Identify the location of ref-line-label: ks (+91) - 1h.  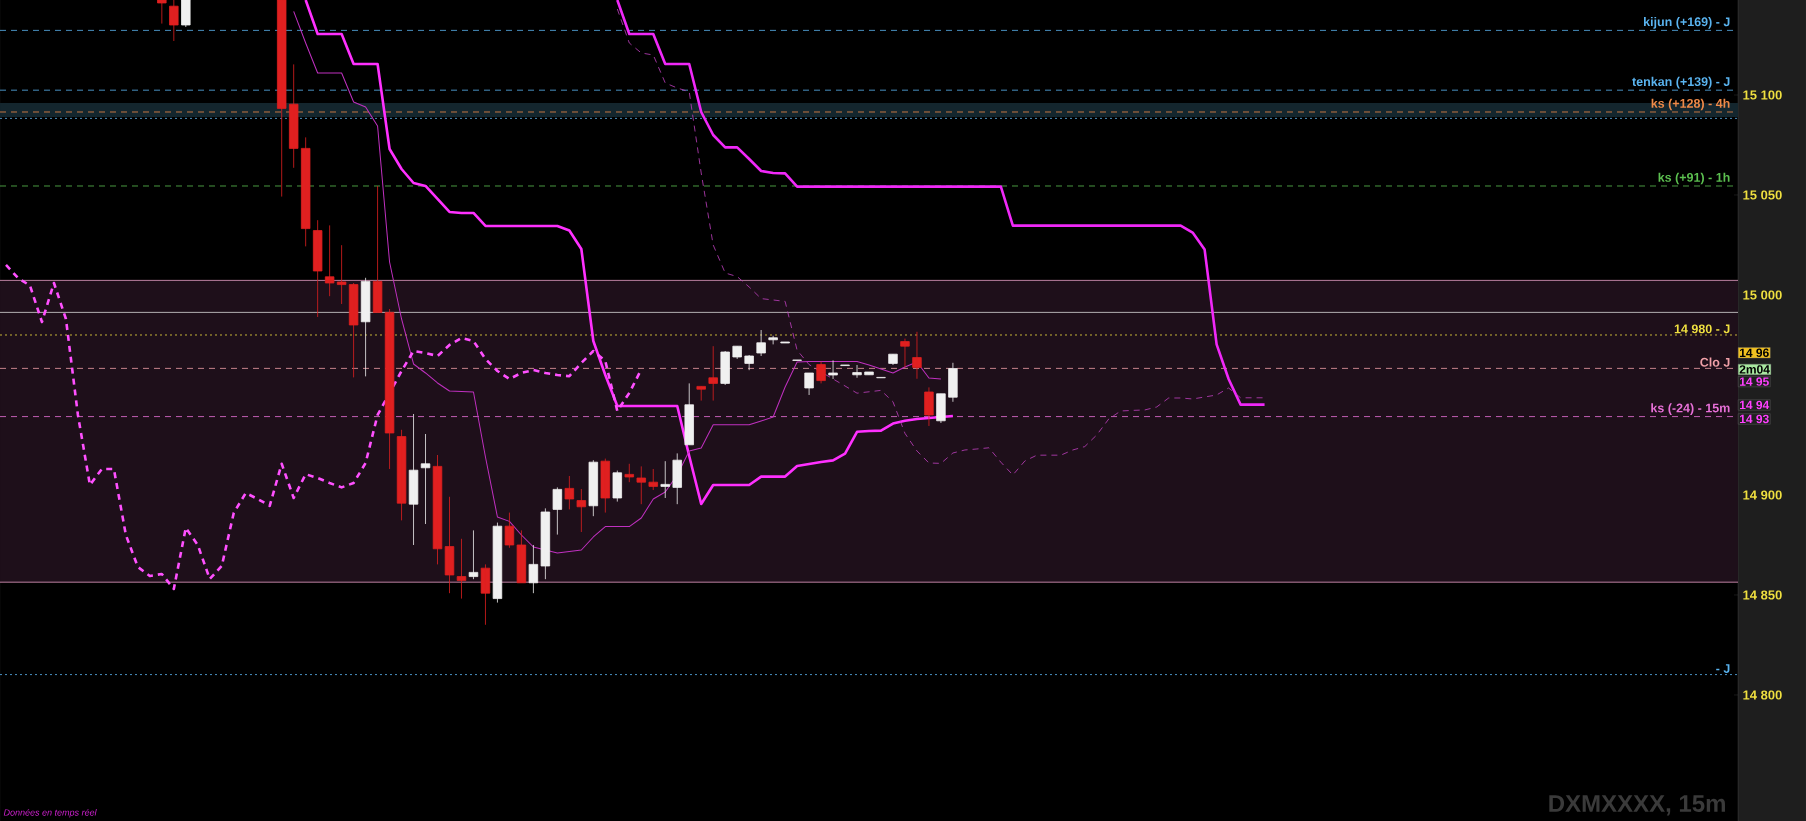
(1694, 178).